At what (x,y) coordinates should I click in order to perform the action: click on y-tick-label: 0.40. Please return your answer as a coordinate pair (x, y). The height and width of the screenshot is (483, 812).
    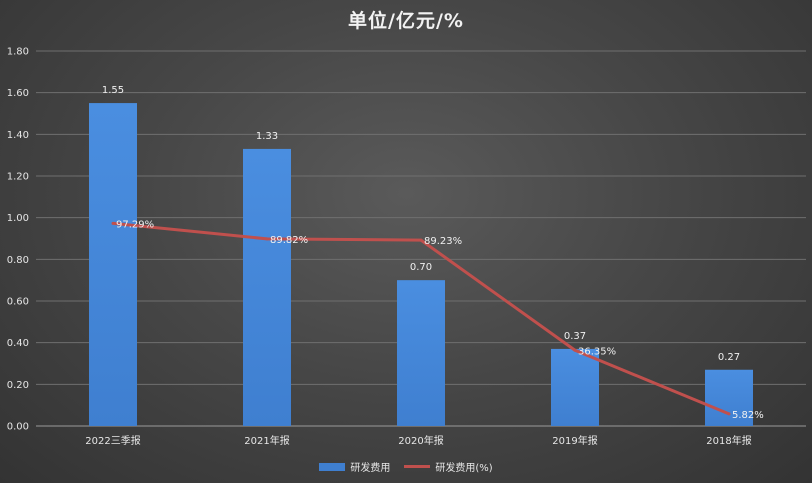
    Looking at the image, I should click on (18, 343).